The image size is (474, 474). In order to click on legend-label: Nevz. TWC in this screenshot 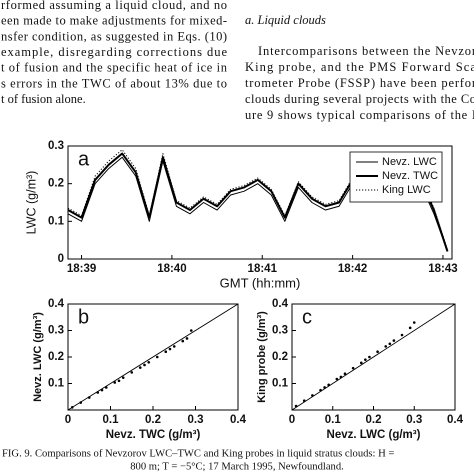, I will do `click(410, 176)`.